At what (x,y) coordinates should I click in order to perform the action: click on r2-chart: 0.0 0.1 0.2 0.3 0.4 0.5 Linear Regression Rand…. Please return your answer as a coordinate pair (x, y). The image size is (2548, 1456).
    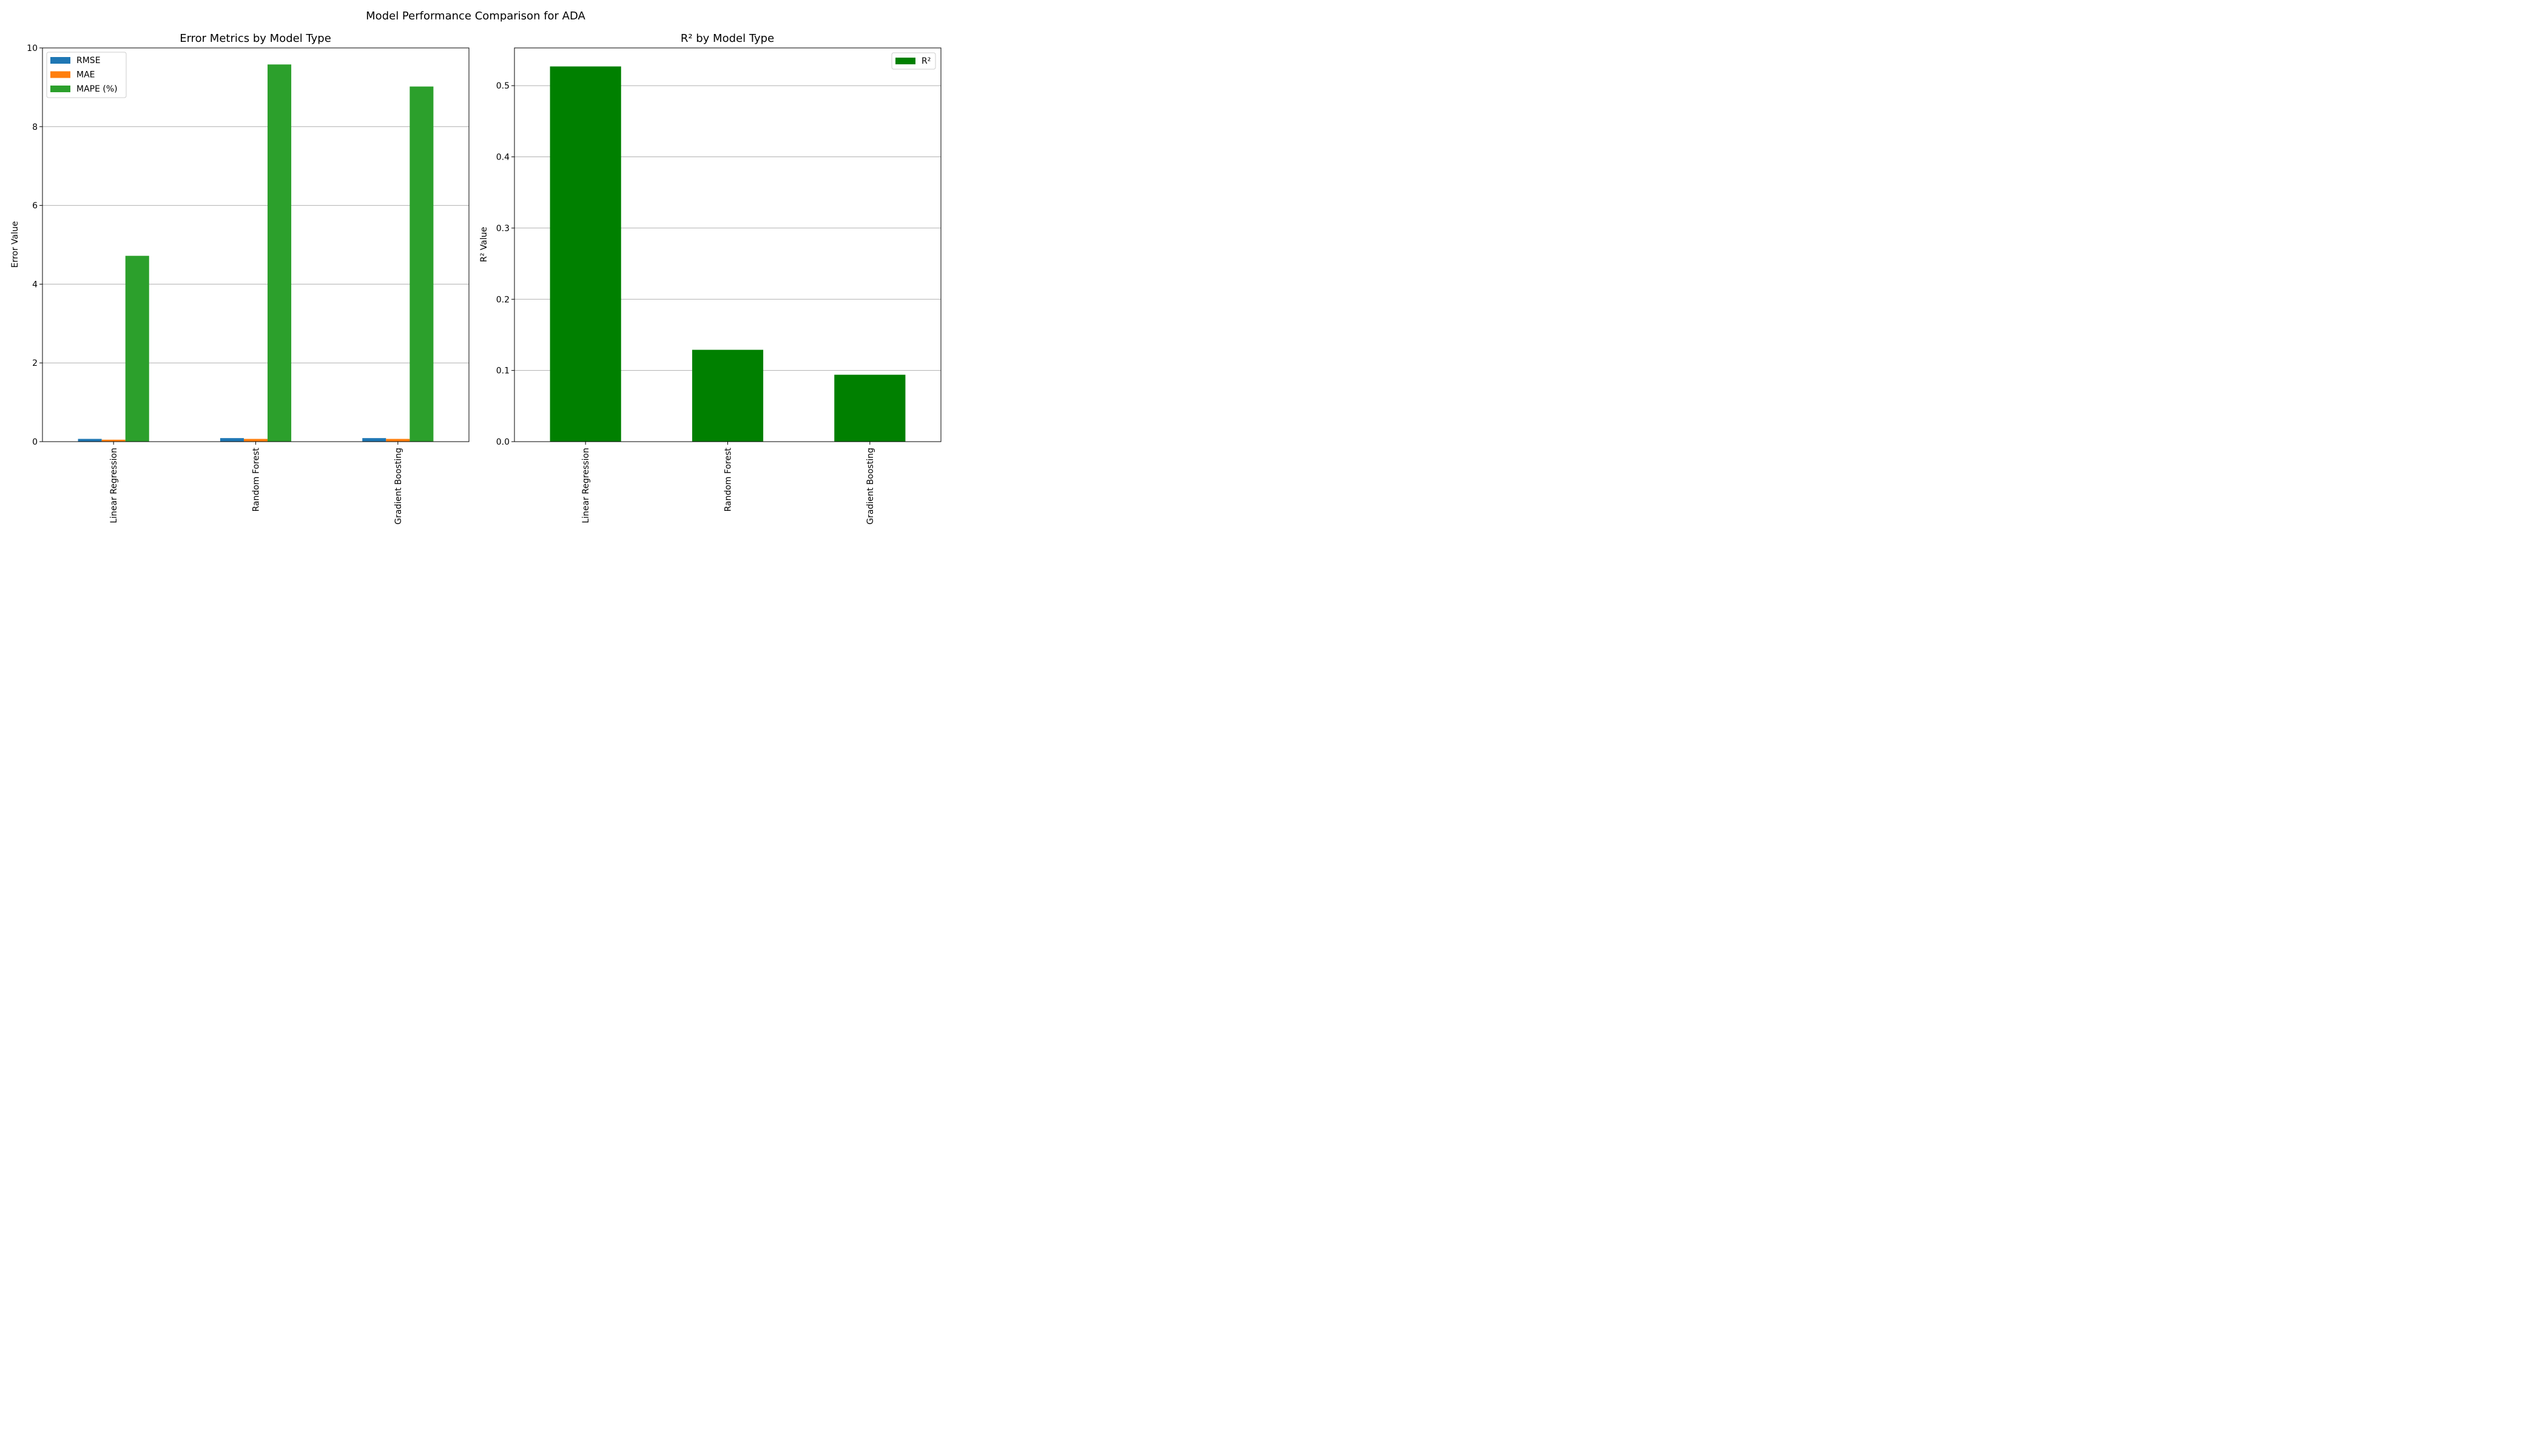
    Looking at the image, I should click on (710, 278).